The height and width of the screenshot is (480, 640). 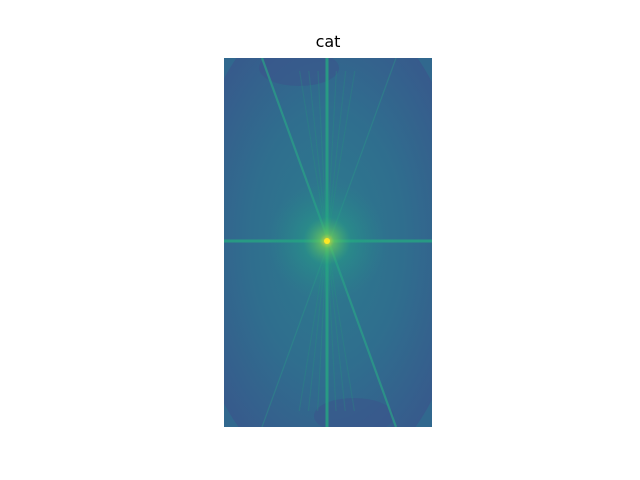 I want to click on heatmap-center-peak, so click(x=327, y=241).